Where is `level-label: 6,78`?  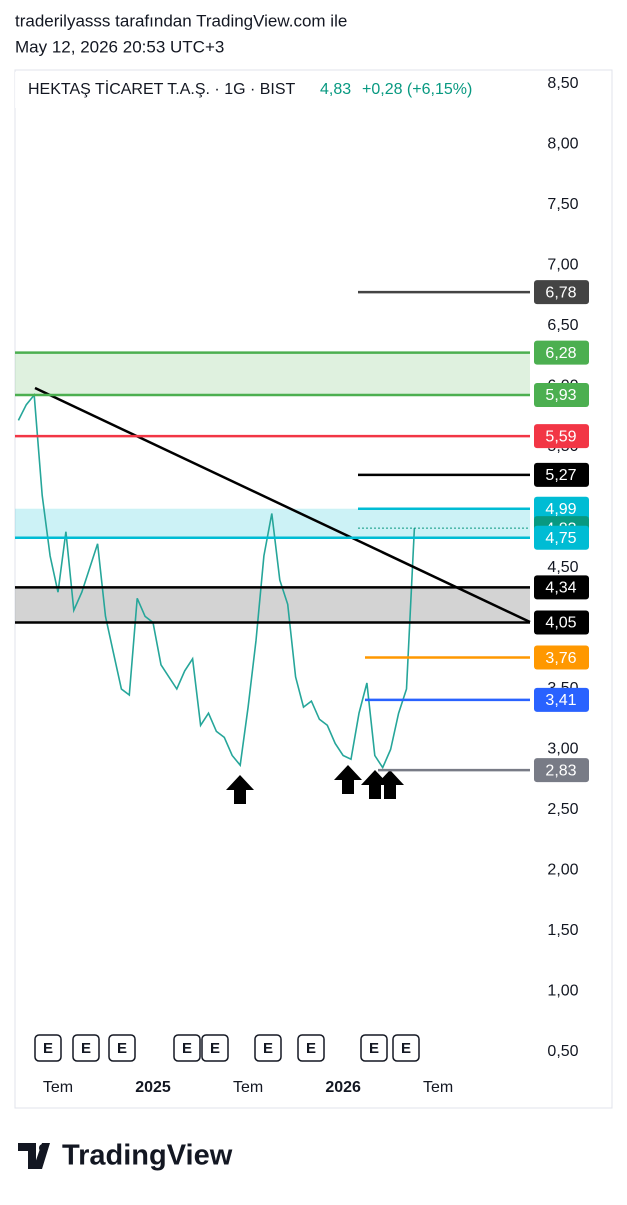
level-label: 6,78 is located at coordinates (560, 292).